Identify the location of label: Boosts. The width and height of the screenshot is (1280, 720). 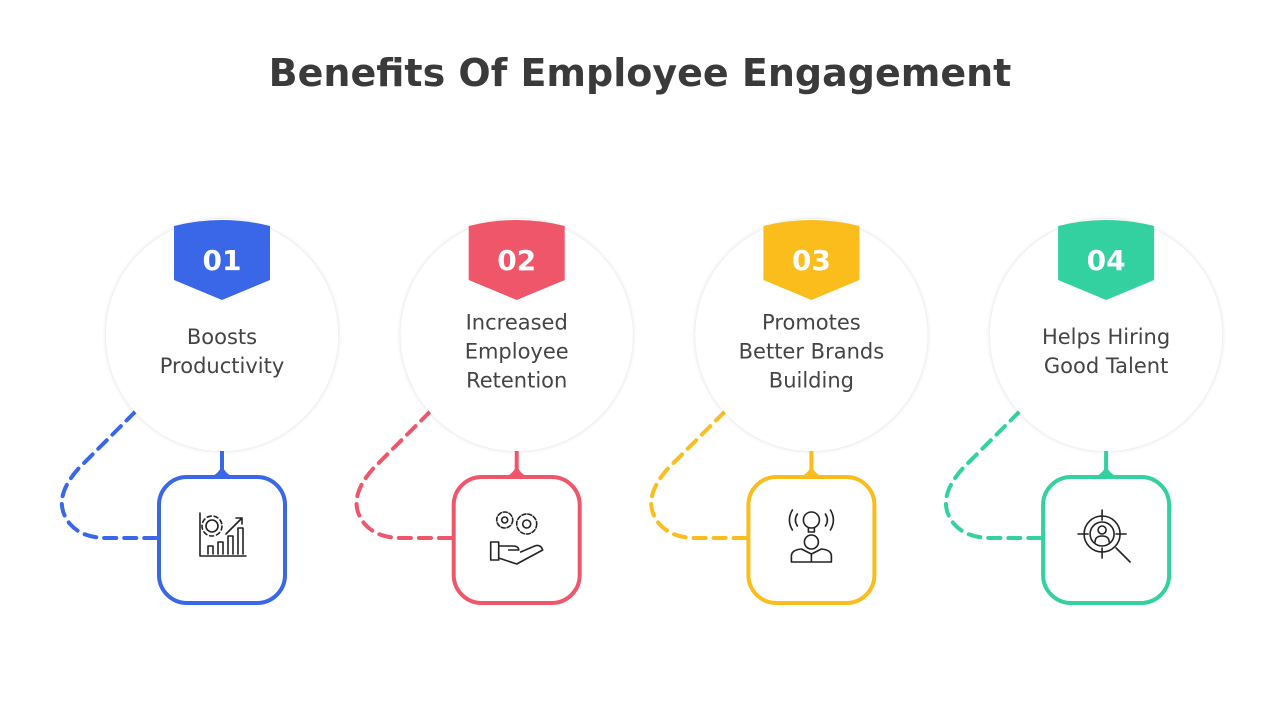
(222, 337).